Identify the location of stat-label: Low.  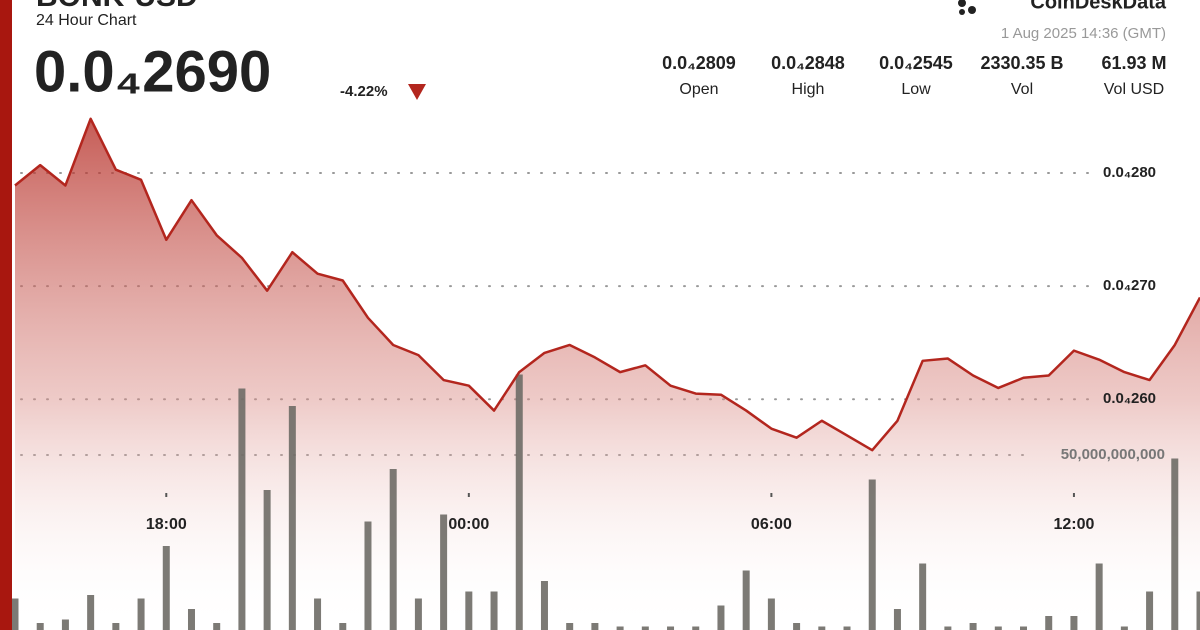
(916, 89).